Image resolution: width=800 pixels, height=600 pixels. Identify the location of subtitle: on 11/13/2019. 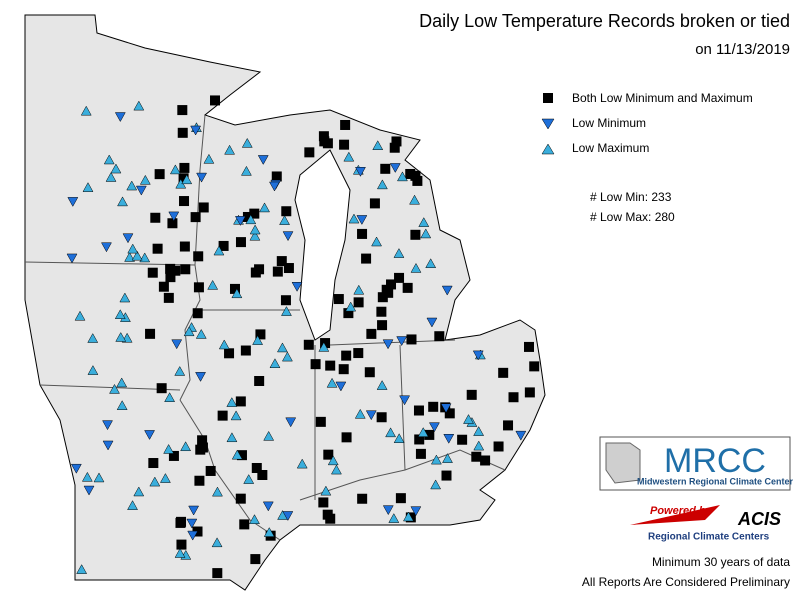
(742, 49).